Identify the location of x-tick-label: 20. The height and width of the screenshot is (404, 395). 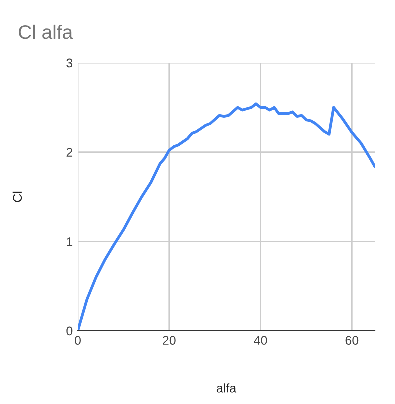
(169, 341).